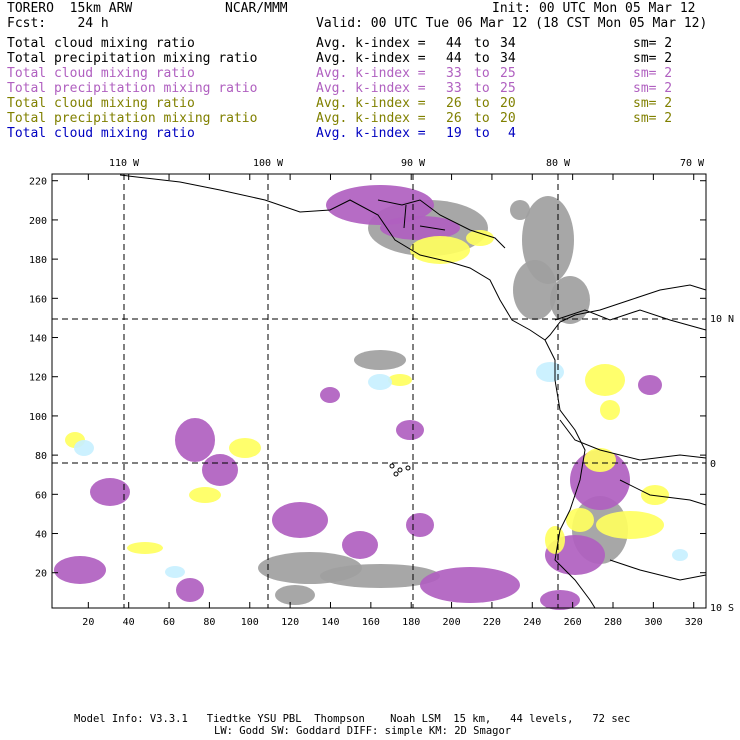 The height and width of the screenshot is (740, 740). What do you see at coordinates (508, 103) in the screenshot?
I see `legend-range-min: 20` at bounding box center [508, 103].